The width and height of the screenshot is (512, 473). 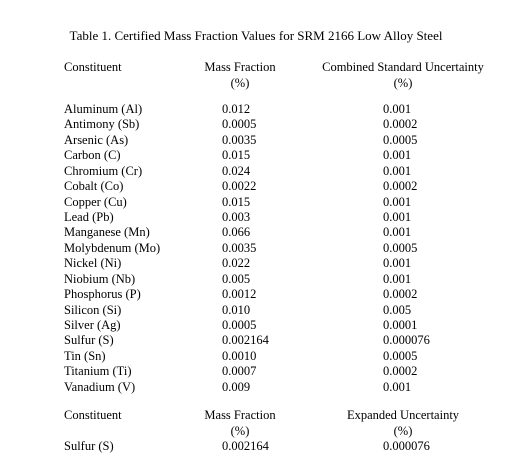 What do you see at coordinates (236, 309) in the screenshot?
I see `row-mass-fraction: 0.010` at bounding box center [236, 309].